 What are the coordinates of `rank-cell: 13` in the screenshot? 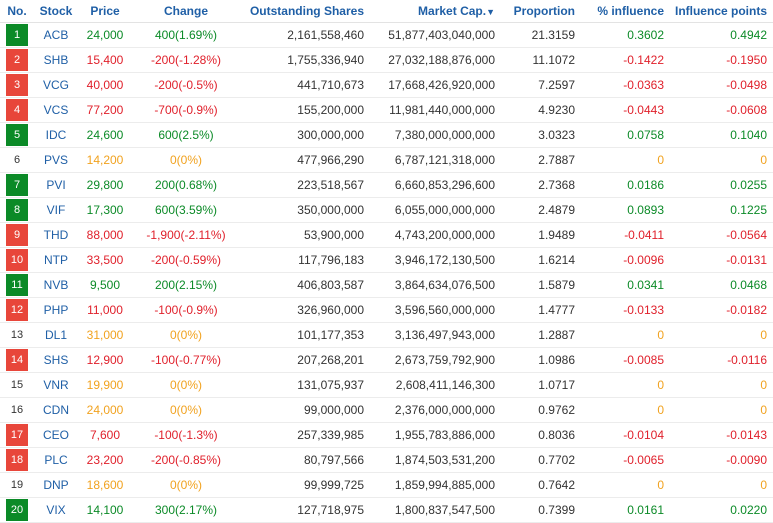 It's located at (17, 335).